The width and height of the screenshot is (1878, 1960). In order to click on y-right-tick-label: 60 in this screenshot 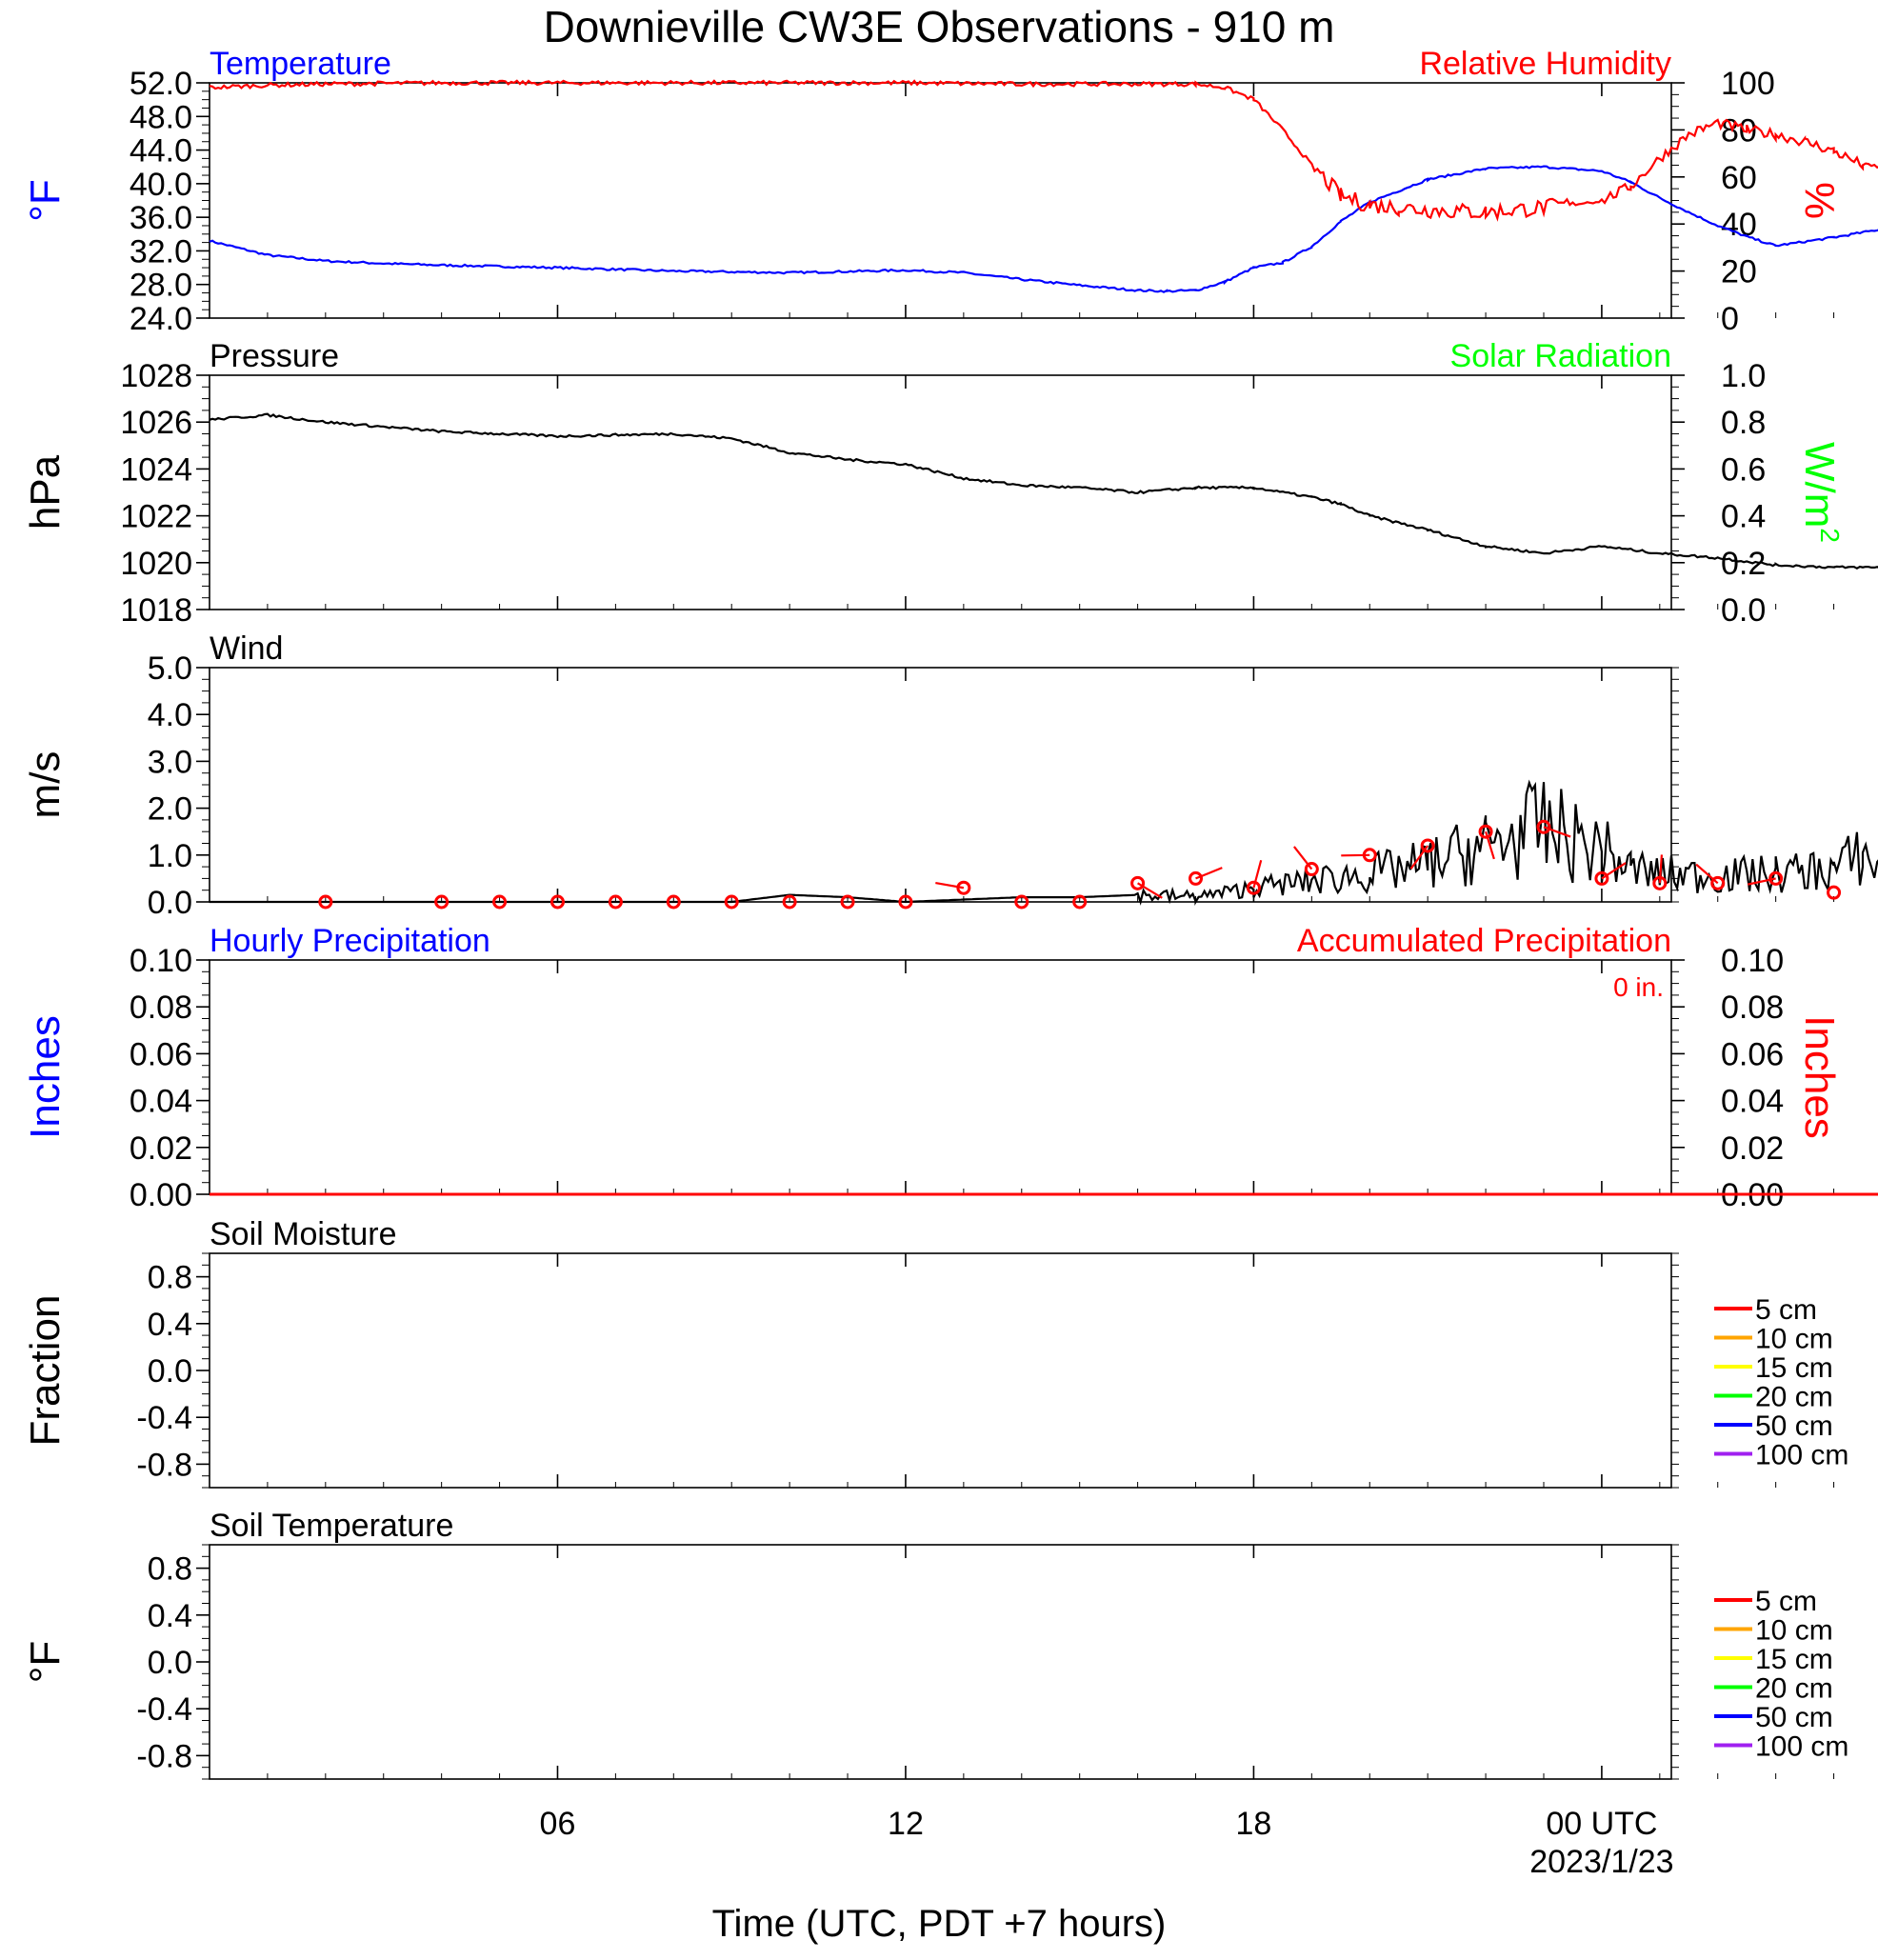, I will do `click(1739, 178)`.